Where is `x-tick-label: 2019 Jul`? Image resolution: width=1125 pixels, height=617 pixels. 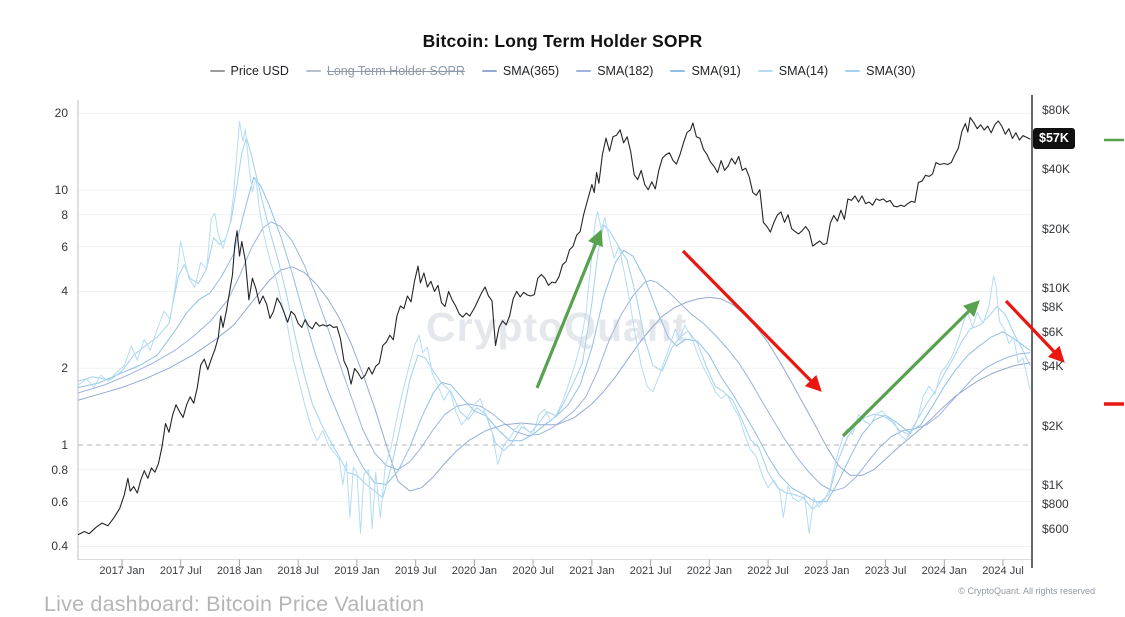
x-tick-label: 2019 Jul is located at coordinates (415, 571).